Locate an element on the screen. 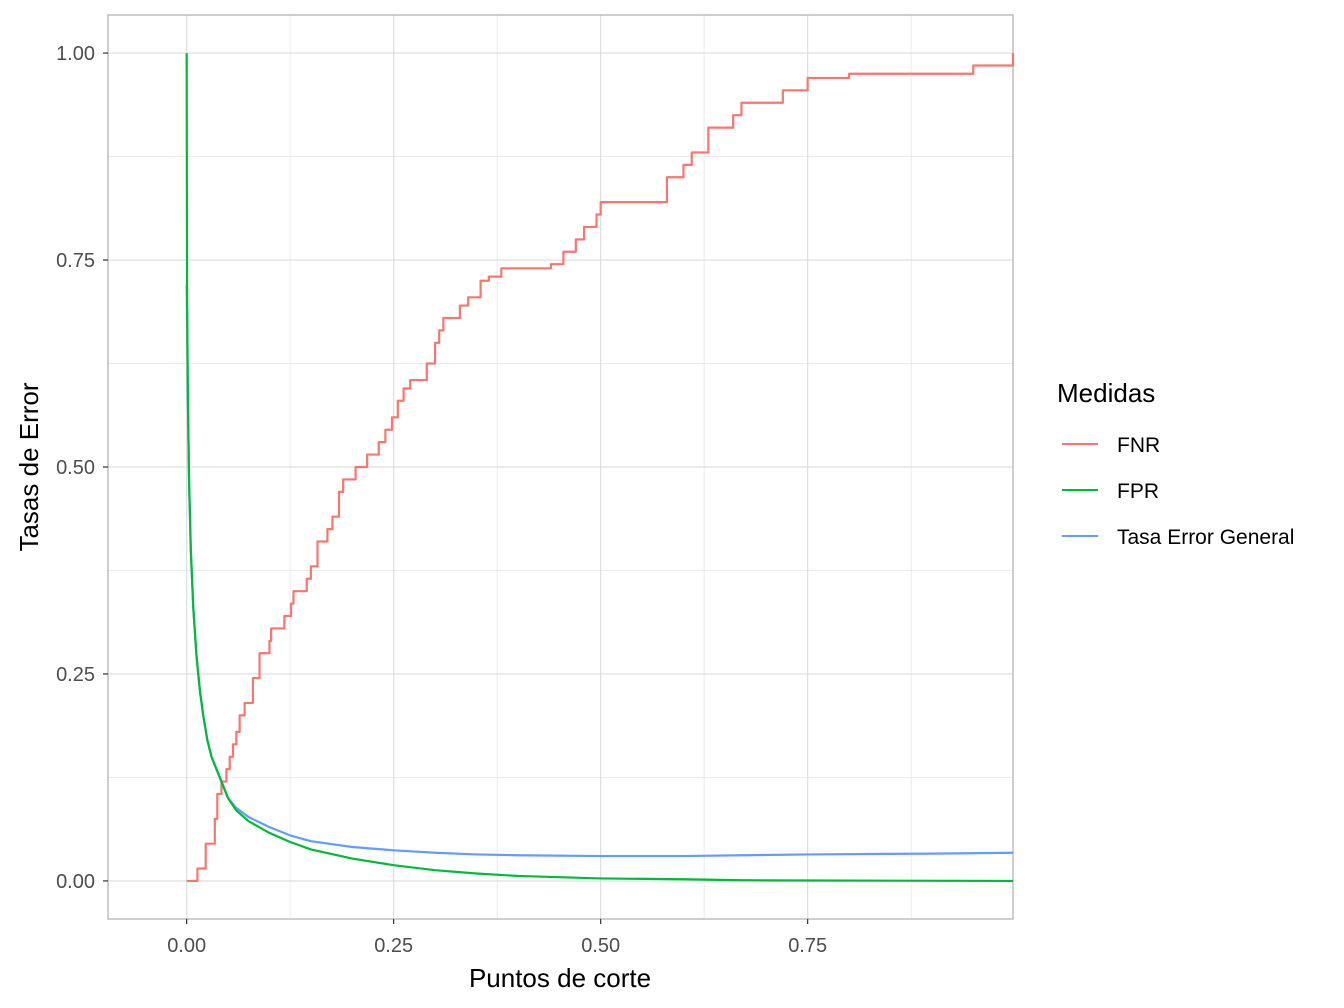 This screenshot has width=1344, height=1008. legend-label-fnr: FNR is located at coordinates (1138, 445).